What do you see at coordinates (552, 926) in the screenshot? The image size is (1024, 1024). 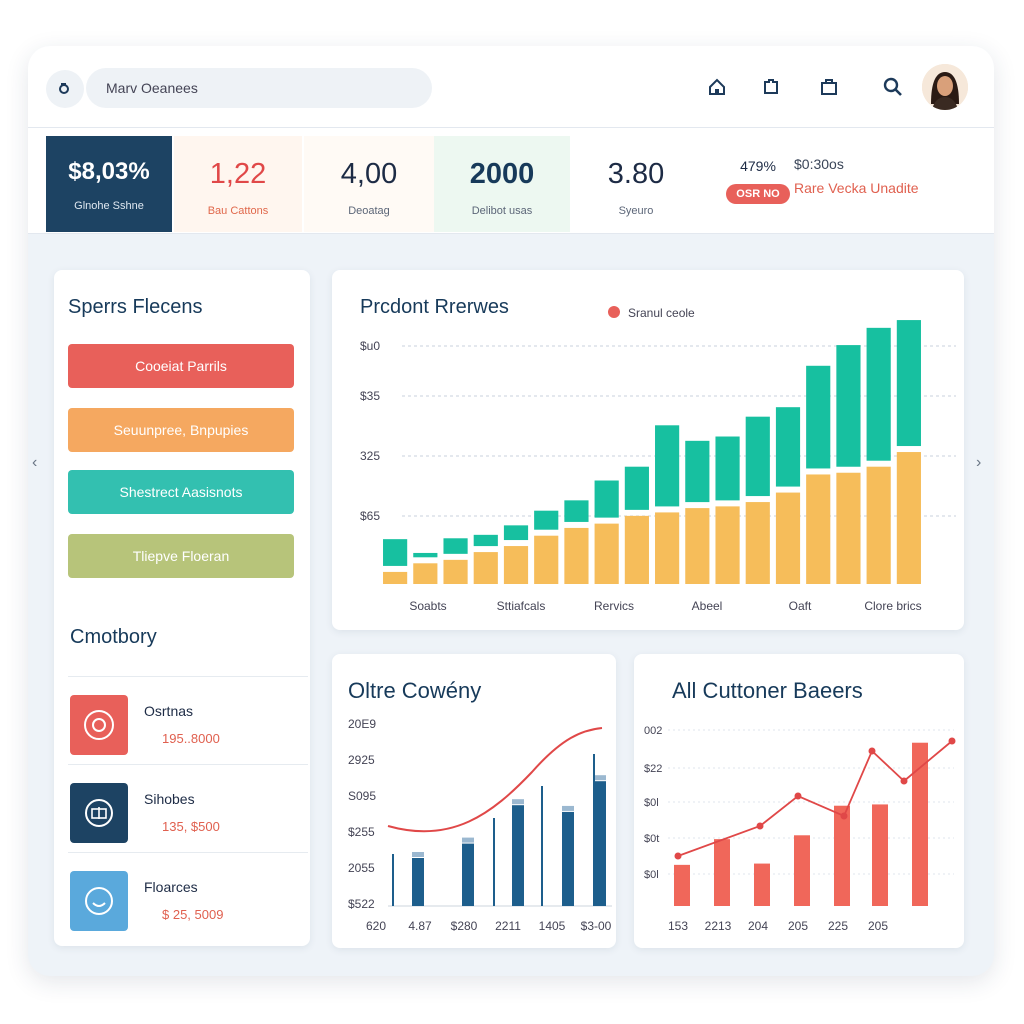 I see `x-tick-label: 1405` at bounding box center [552, 926].